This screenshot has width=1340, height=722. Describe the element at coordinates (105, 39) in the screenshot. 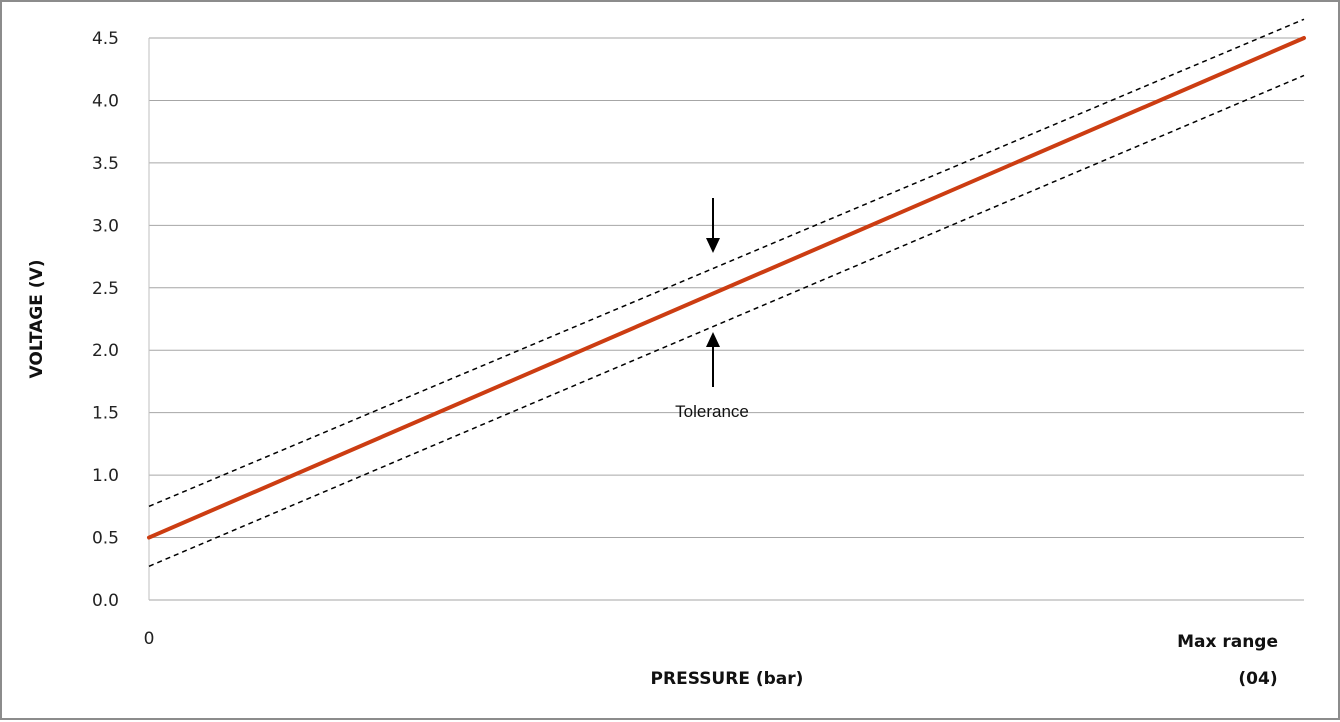

I see `y-tick-label: 4.5` at that location.